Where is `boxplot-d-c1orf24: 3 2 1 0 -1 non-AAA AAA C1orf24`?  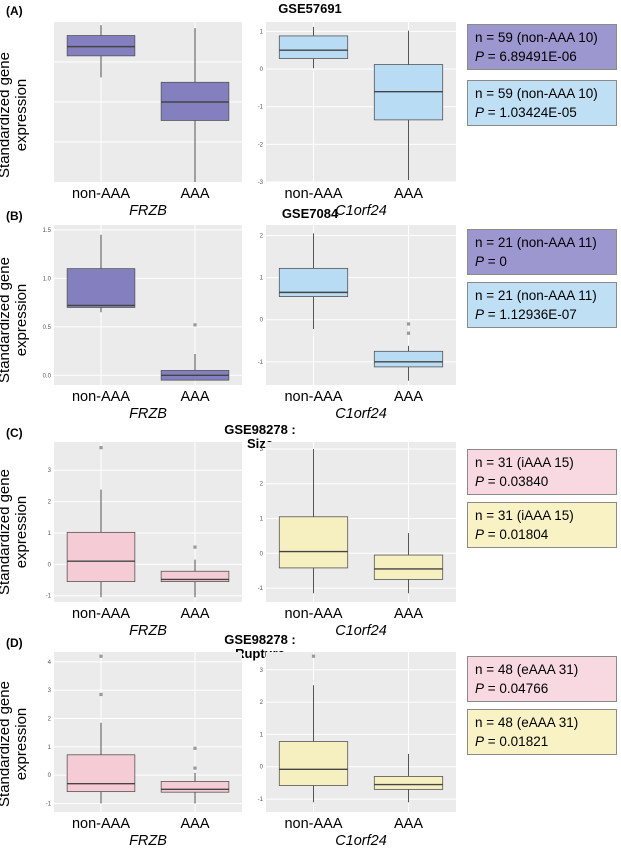
boxplot-d-c1orf24: 3 2 1 0 -1 non-AAA AAA C1orf24 is located at coordinates (357, 750).